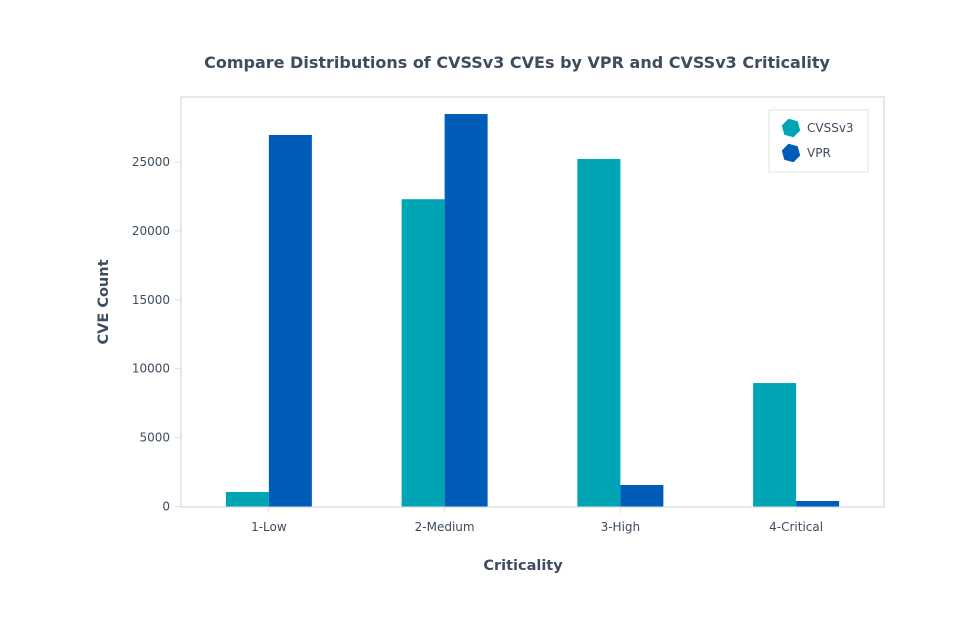 This screenshot has height=626, width=979. What do you see at coordinates (819, 153) in the screenshot?
I see `legend-label: VPR` at bounding box center [819, 153].